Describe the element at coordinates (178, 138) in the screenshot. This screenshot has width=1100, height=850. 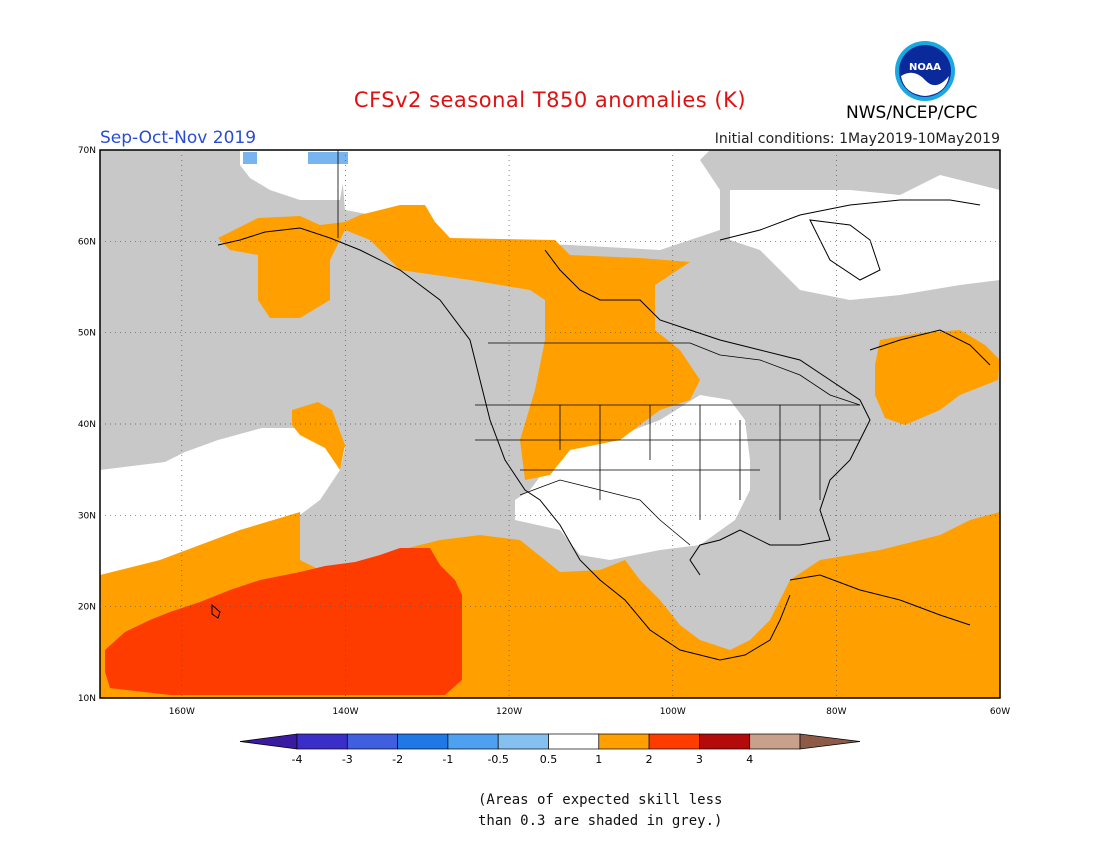
I see `season-label: Sep-Oct-Nov 2019` at that location.